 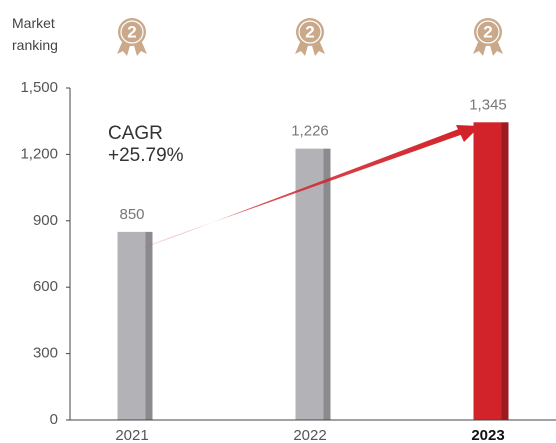 I want to click on x-tick-label: 2022, so click(x=309, y=435).